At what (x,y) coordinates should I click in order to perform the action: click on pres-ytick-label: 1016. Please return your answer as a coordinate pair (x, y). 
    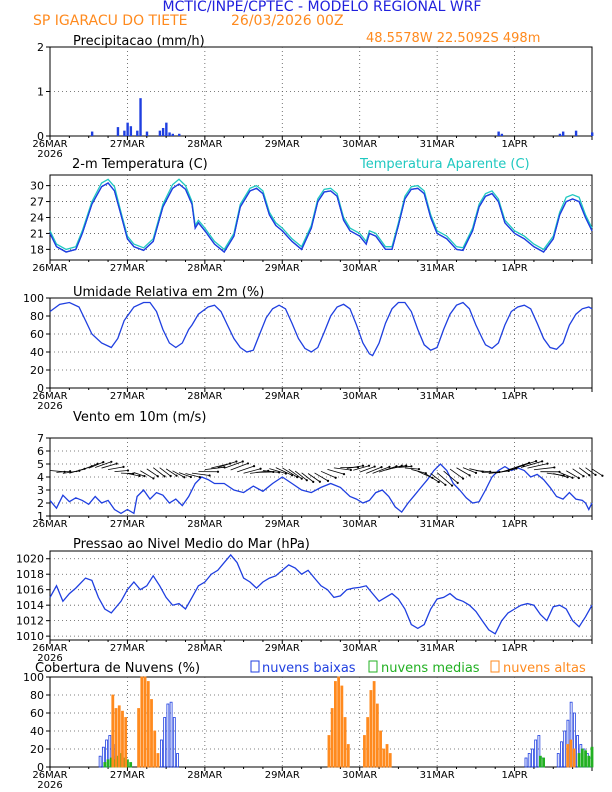
    Looking at the image, I should click on (30, 590).